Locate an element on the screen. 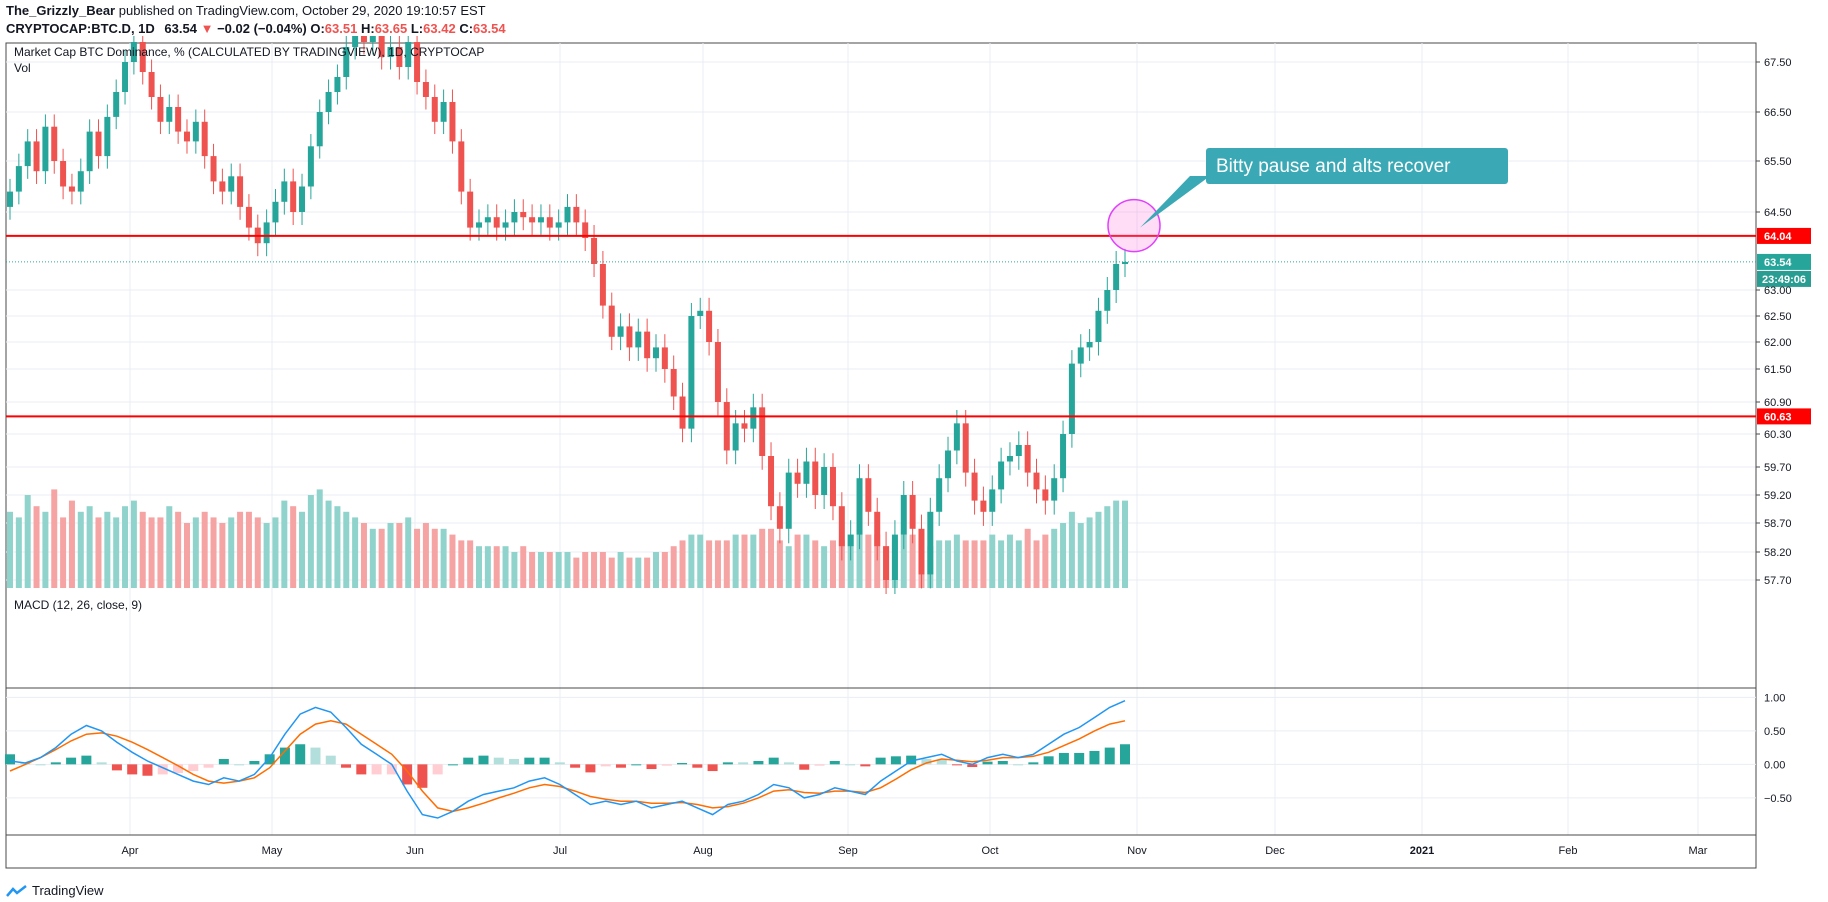 The height and width of the screenshot is (902, 1828). price-tick-label: 59.20 is located at coordinates (1778, 496).